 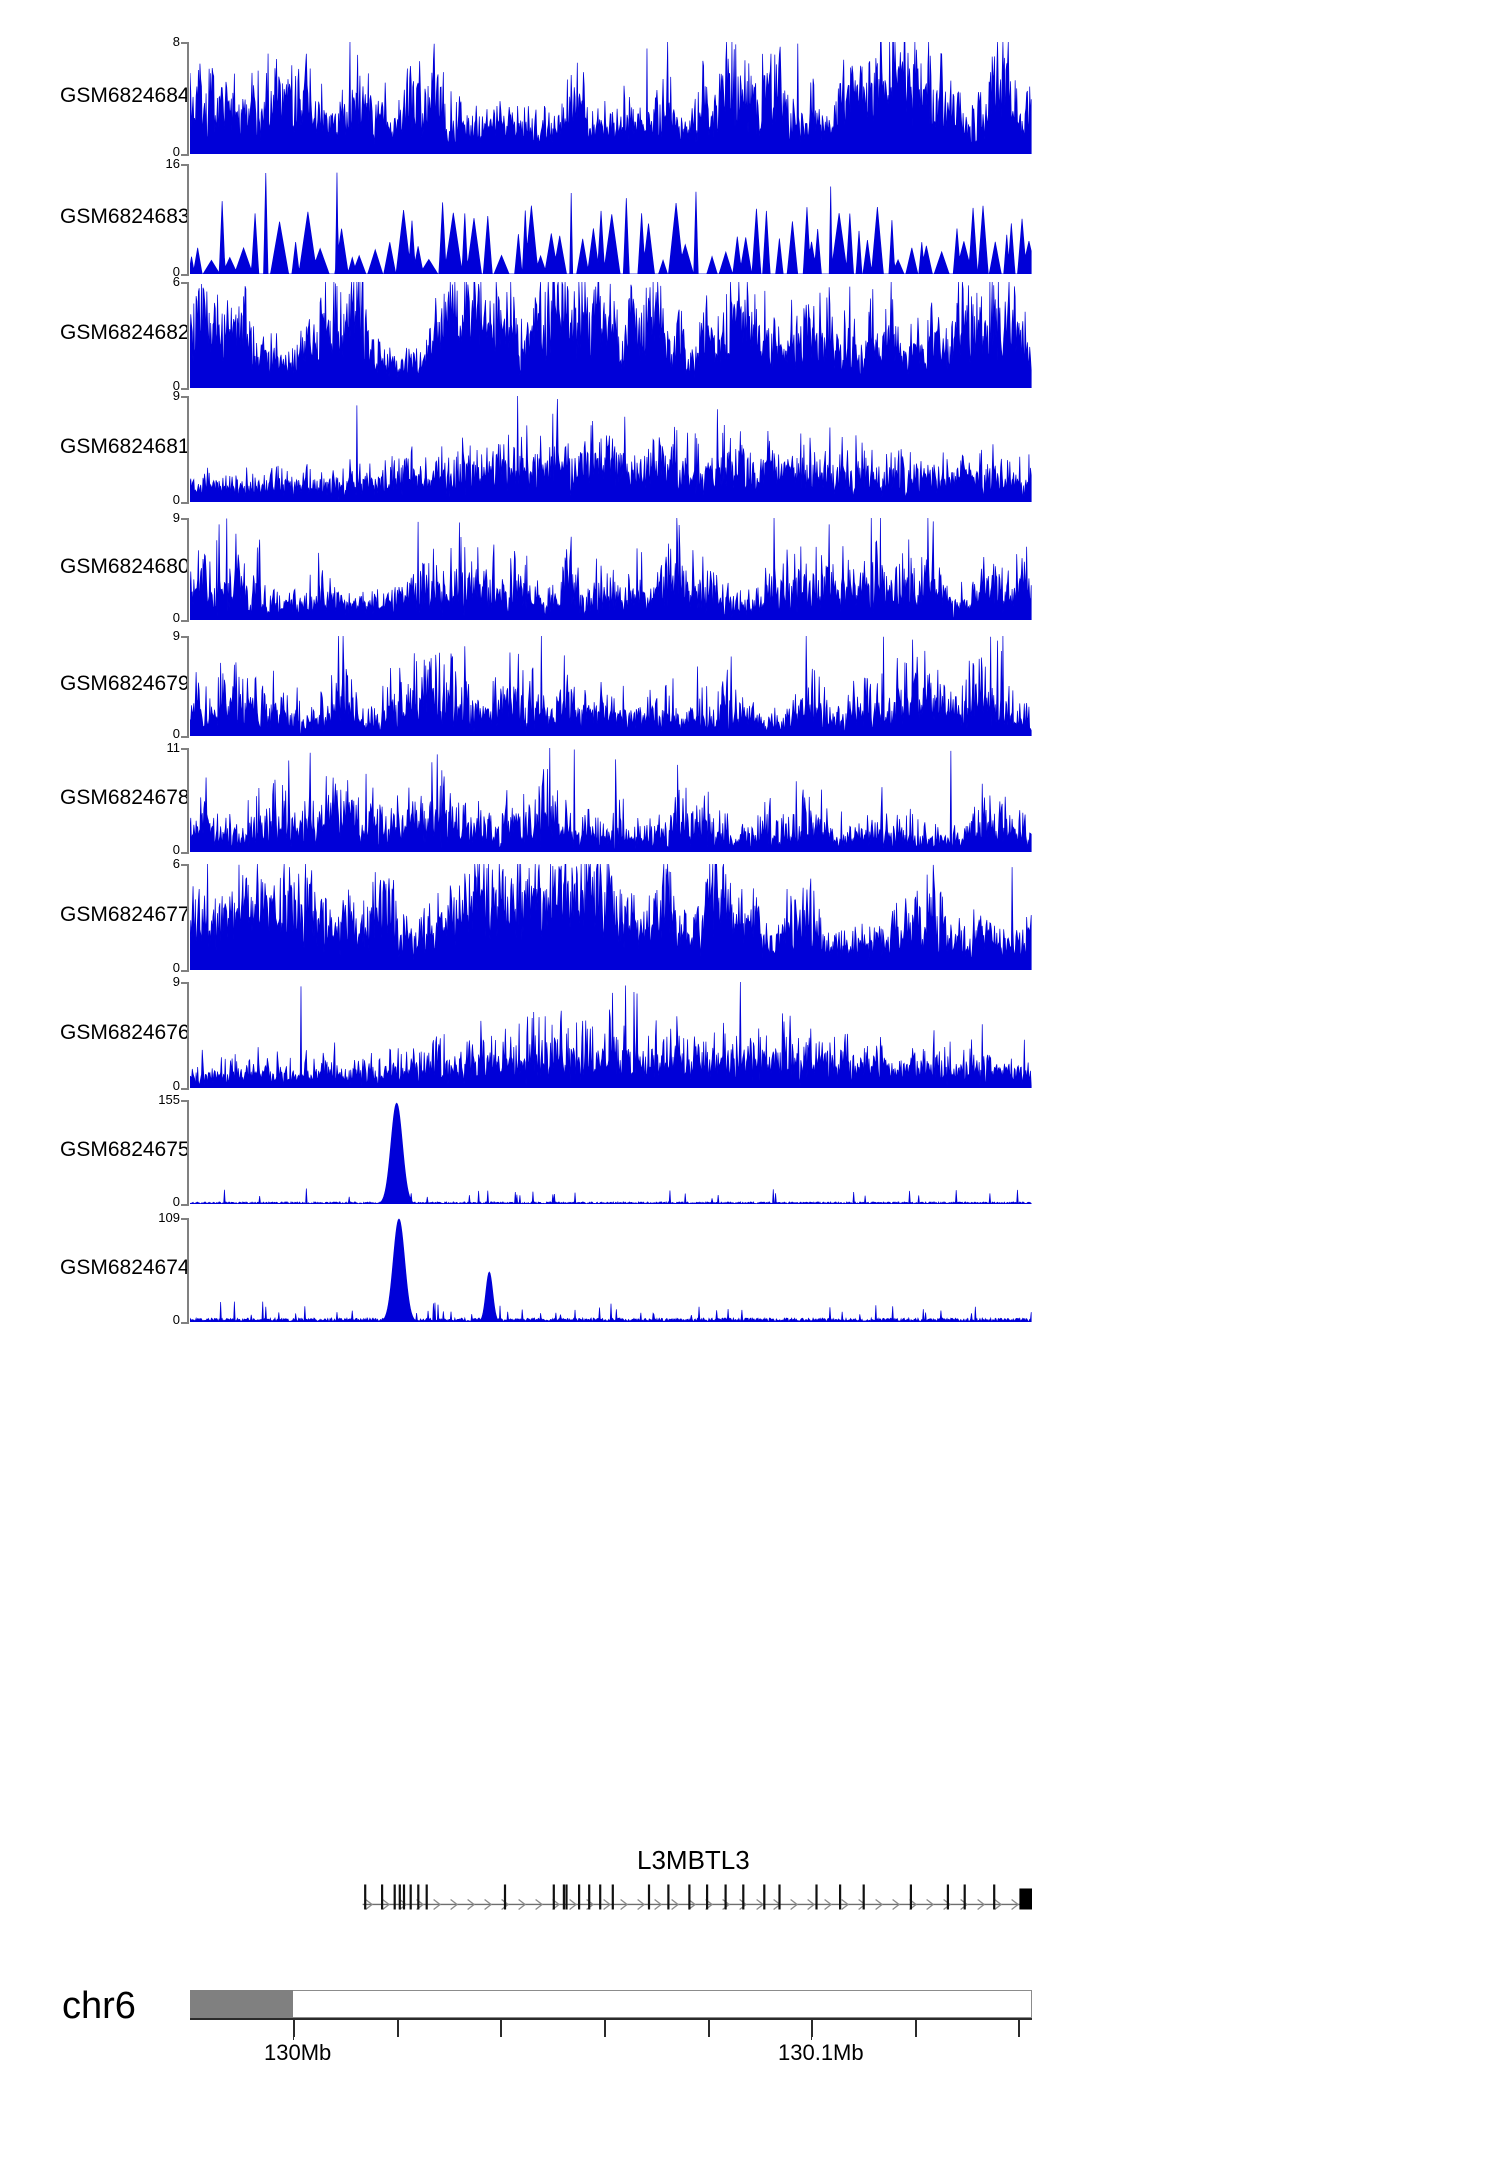 What do you see at coordinates (125, 797) in the screenshot?
I see `track-label-gsm6824678: GSM6824678` at bounding box center [125, 797].